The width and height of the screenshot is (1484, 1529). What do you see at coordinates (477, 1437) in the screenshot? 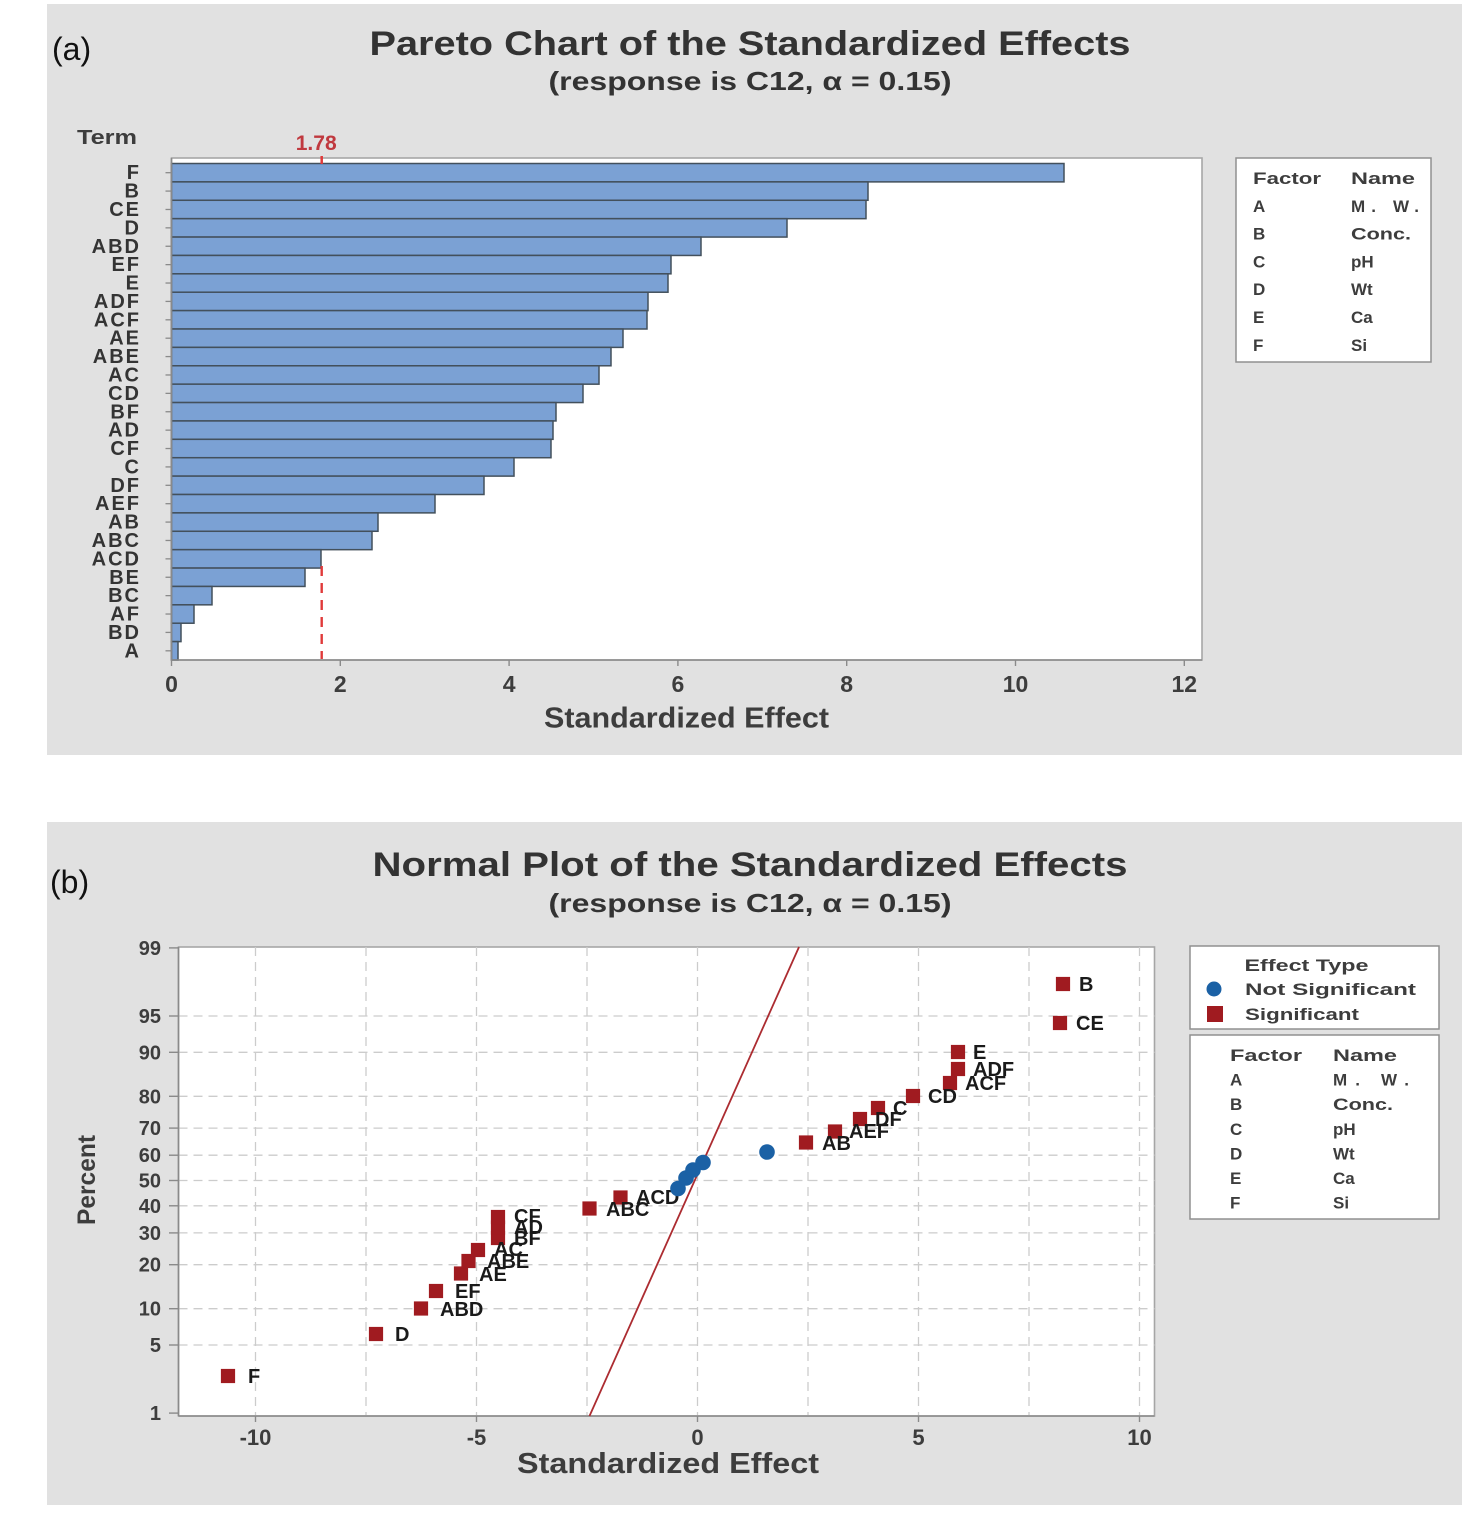
I see `svg-text: -5` at bounding box center [477, 1437].